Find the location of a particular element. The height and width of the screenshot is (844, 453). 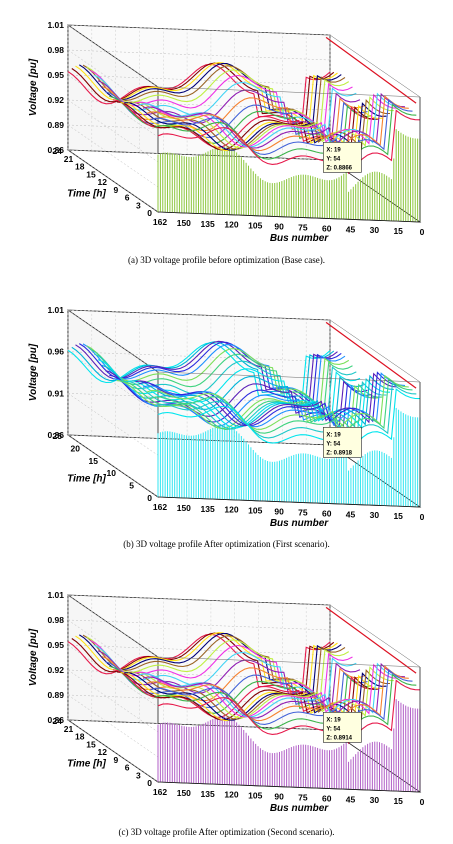

y-tick-label: 5 is located at coordinates (131, 486).